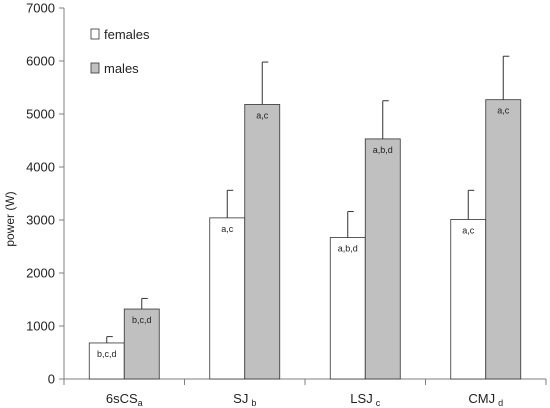  Describe the element at coordinates (365, 399) in the screenshot. I see `x-tick-label: LSJ c` at that location.